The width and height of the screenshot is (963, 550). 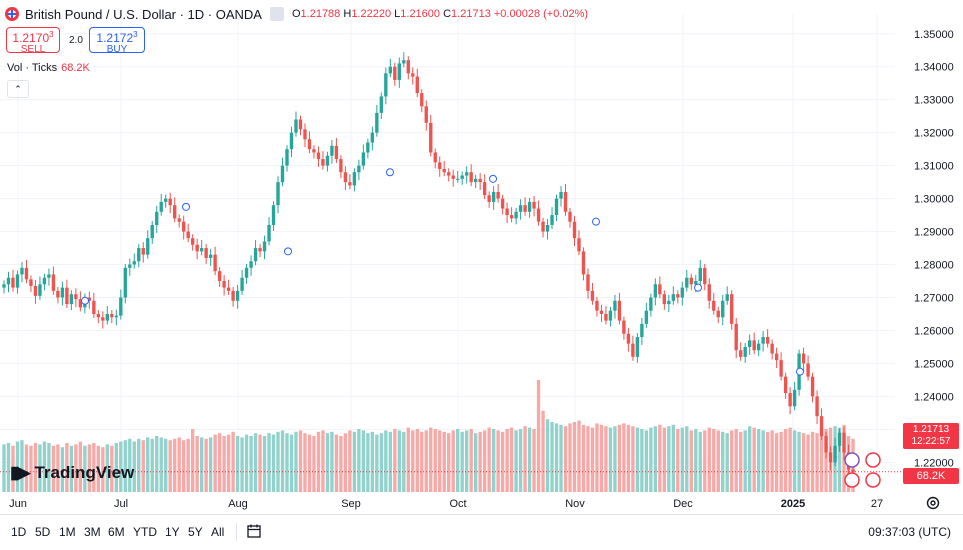 I want to click on price-tick-label: 1.26000, so click(x=934, y=331).